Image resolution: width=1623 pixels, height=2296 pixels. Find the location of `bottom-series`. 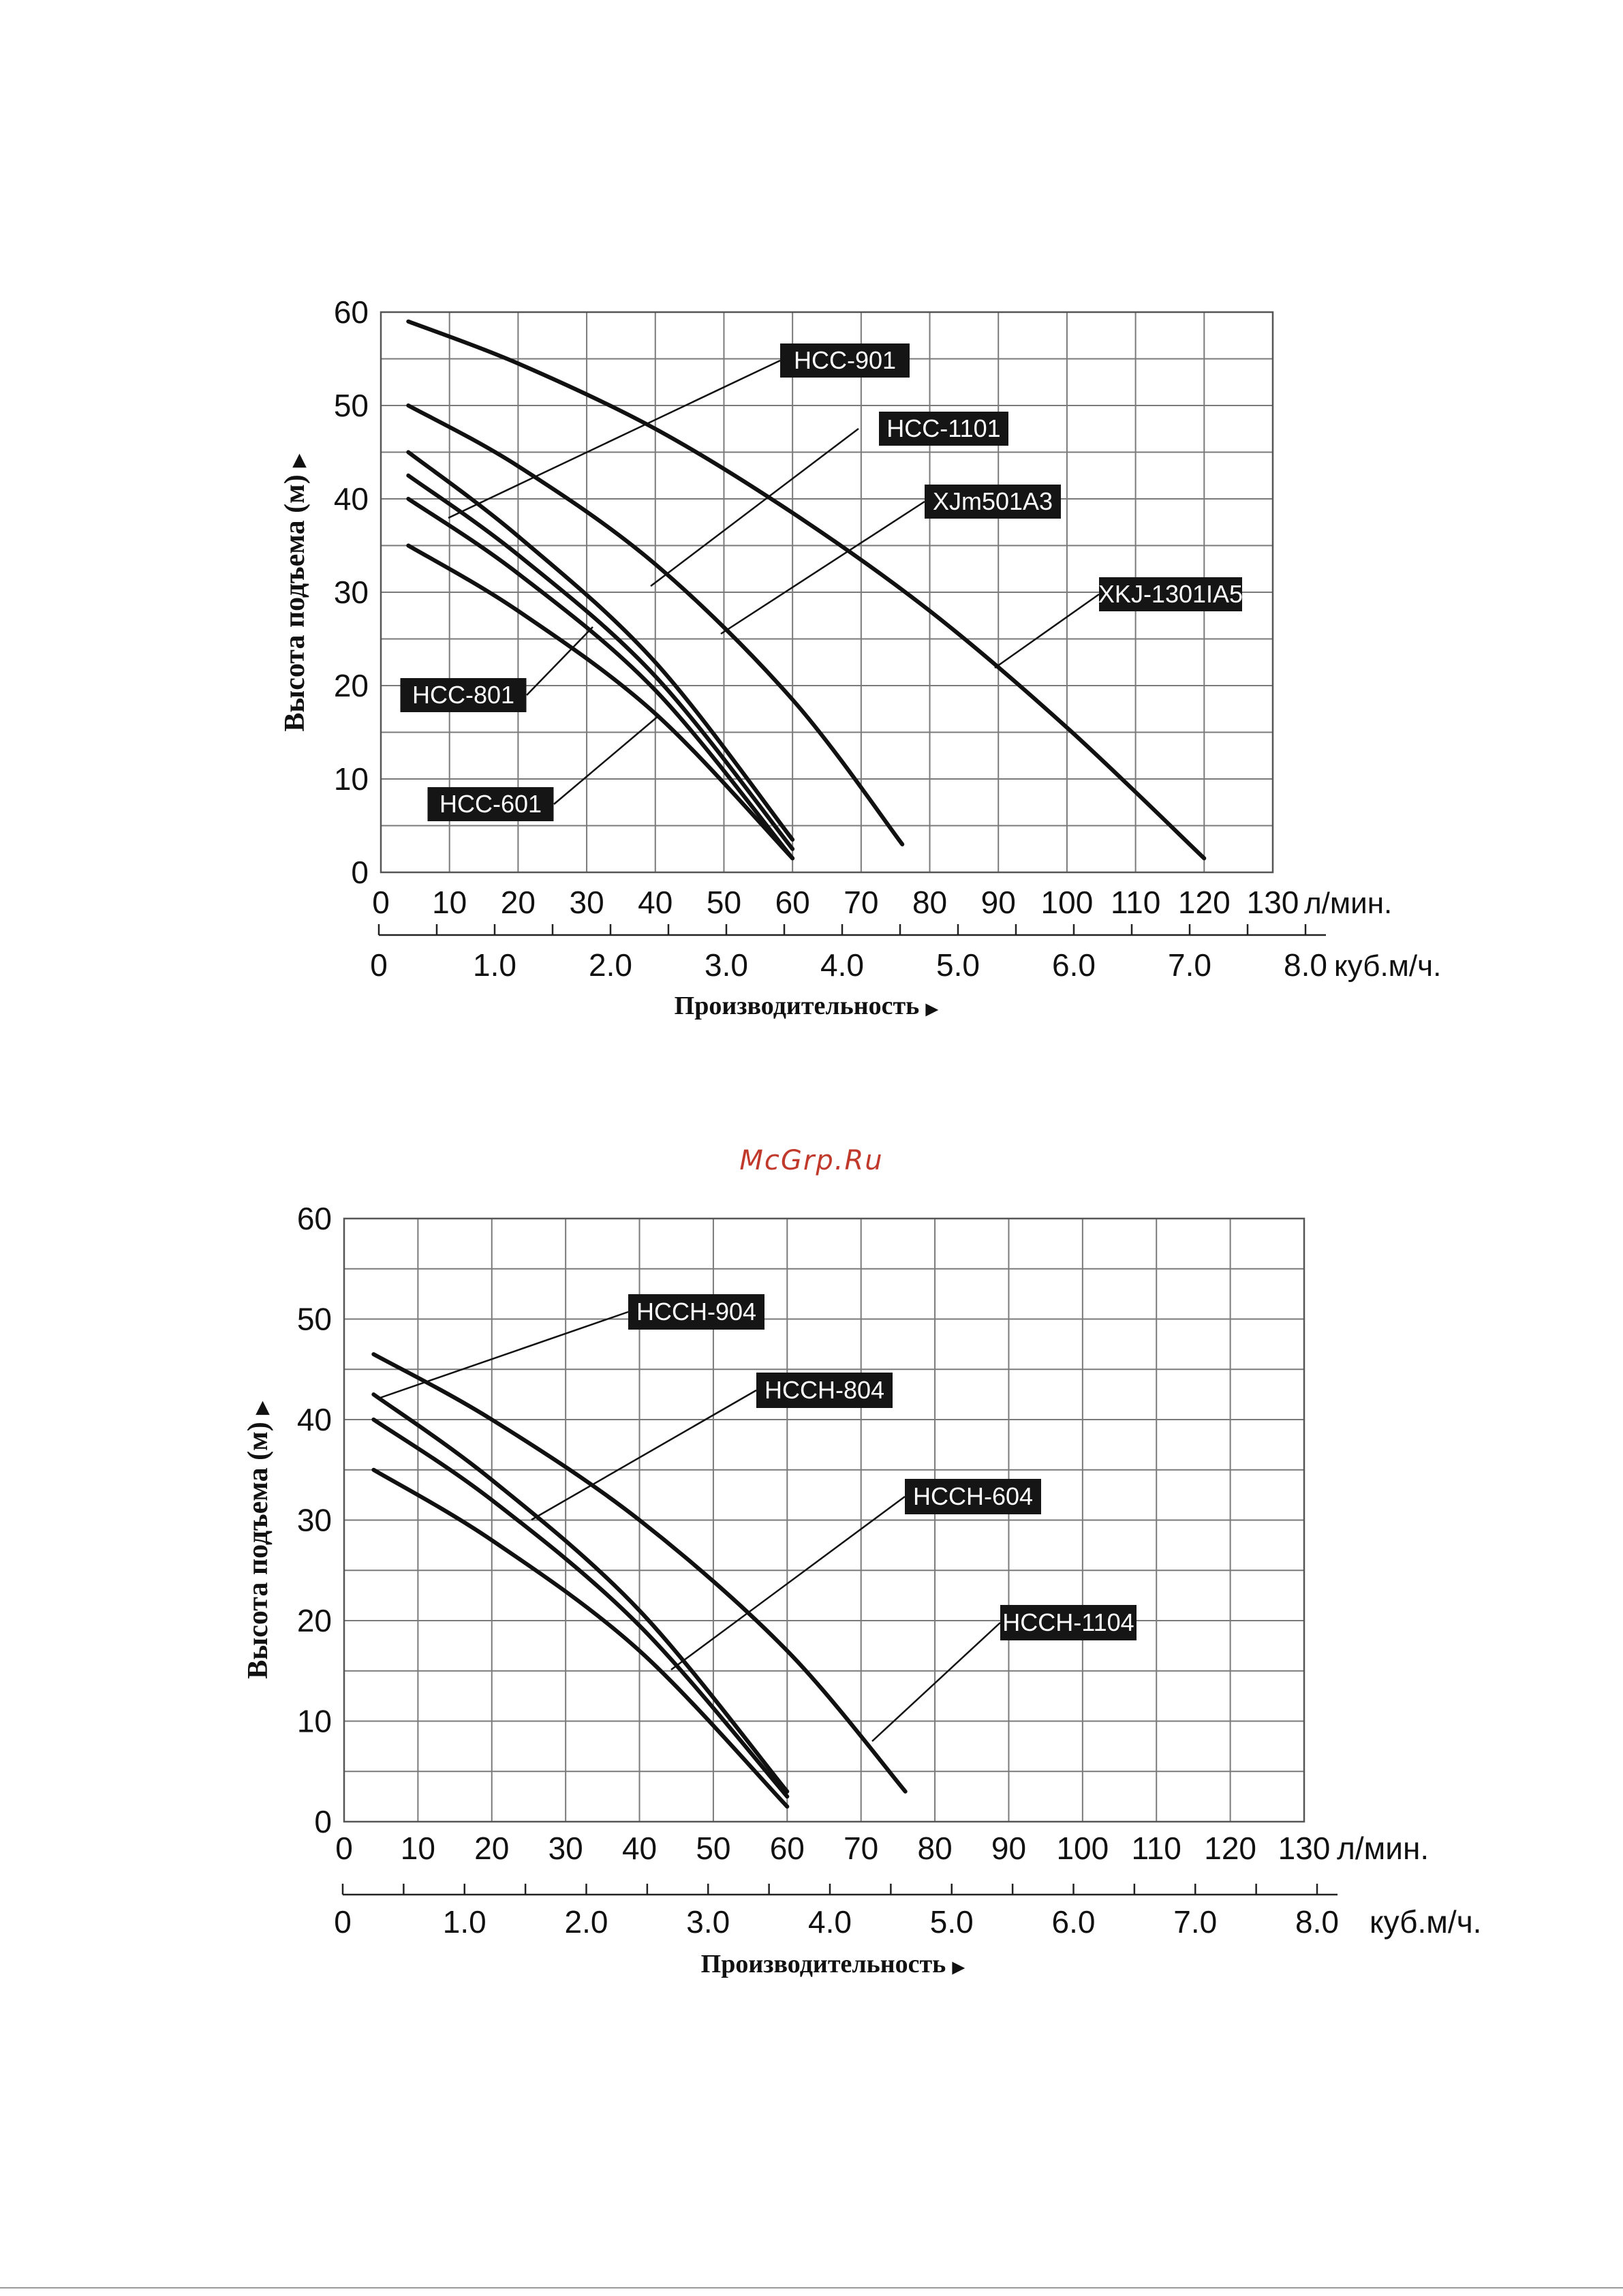

bottom-series is located at coordinates (639, 1580).